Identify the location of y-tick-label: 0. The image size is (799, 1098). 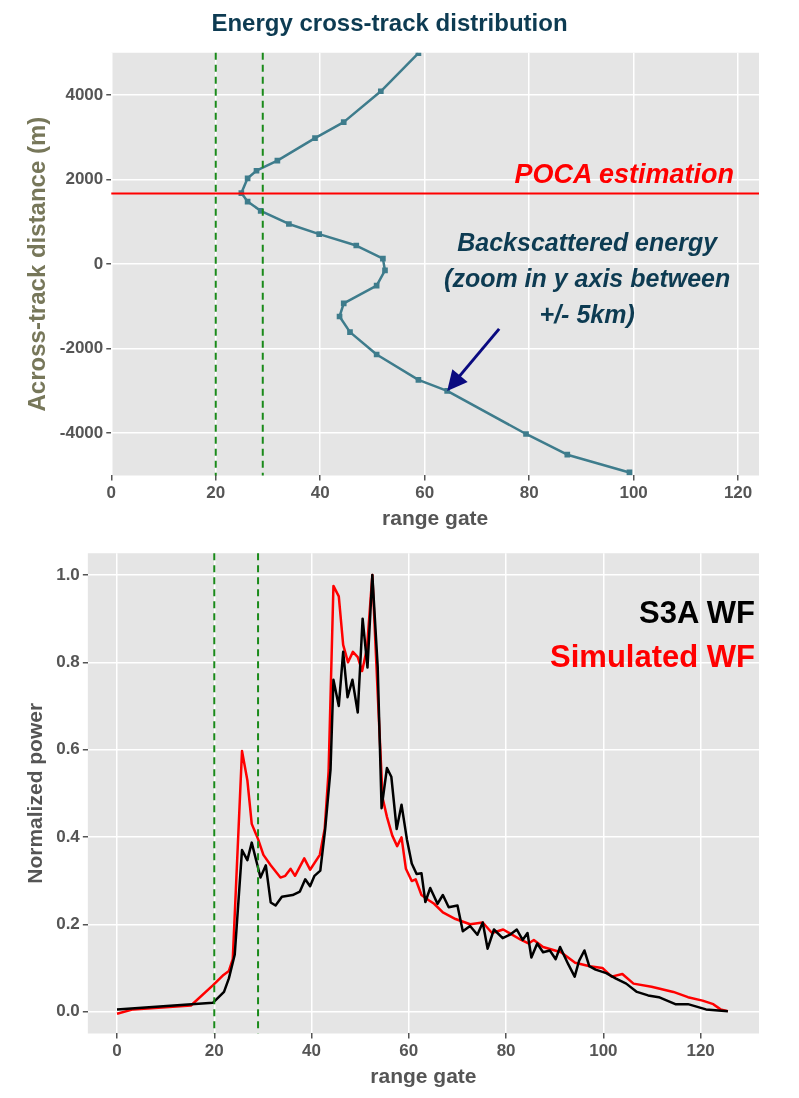
(98, 263).